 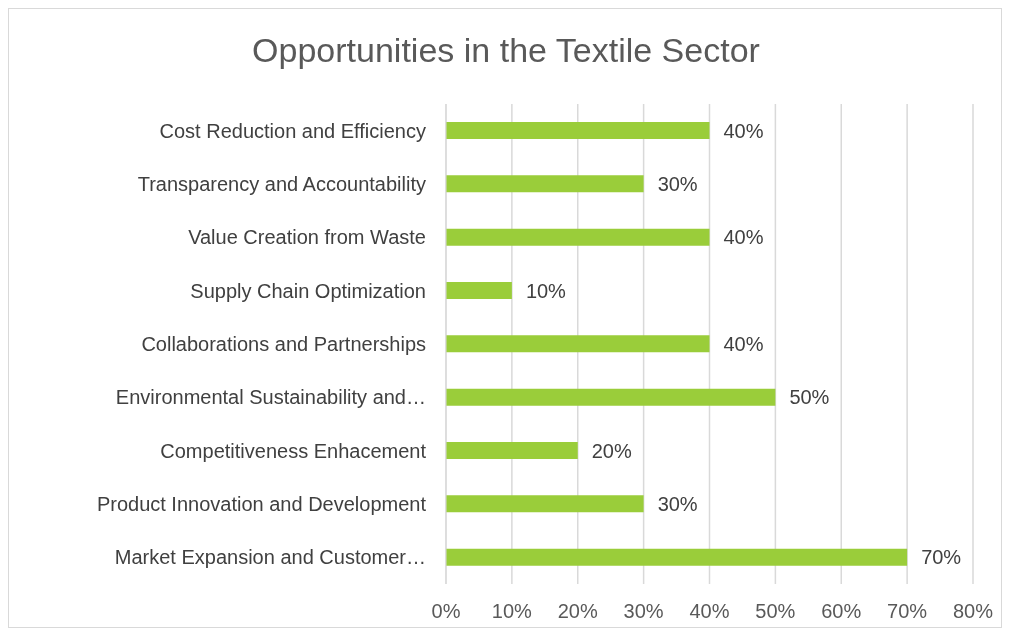 What do you see at coordinates (775, 611) in the screenshot?
I see `x-tick-label: 50%` at bounding box center [775, 611].